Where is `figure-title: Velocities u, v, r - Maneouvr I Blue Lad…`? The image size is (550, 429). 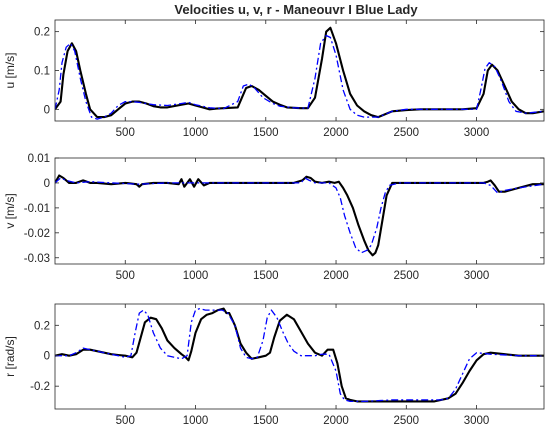 figure-title: Velocities u, v, r - Maneouvr I Blue Lad… is located at coordinates (296, 9).